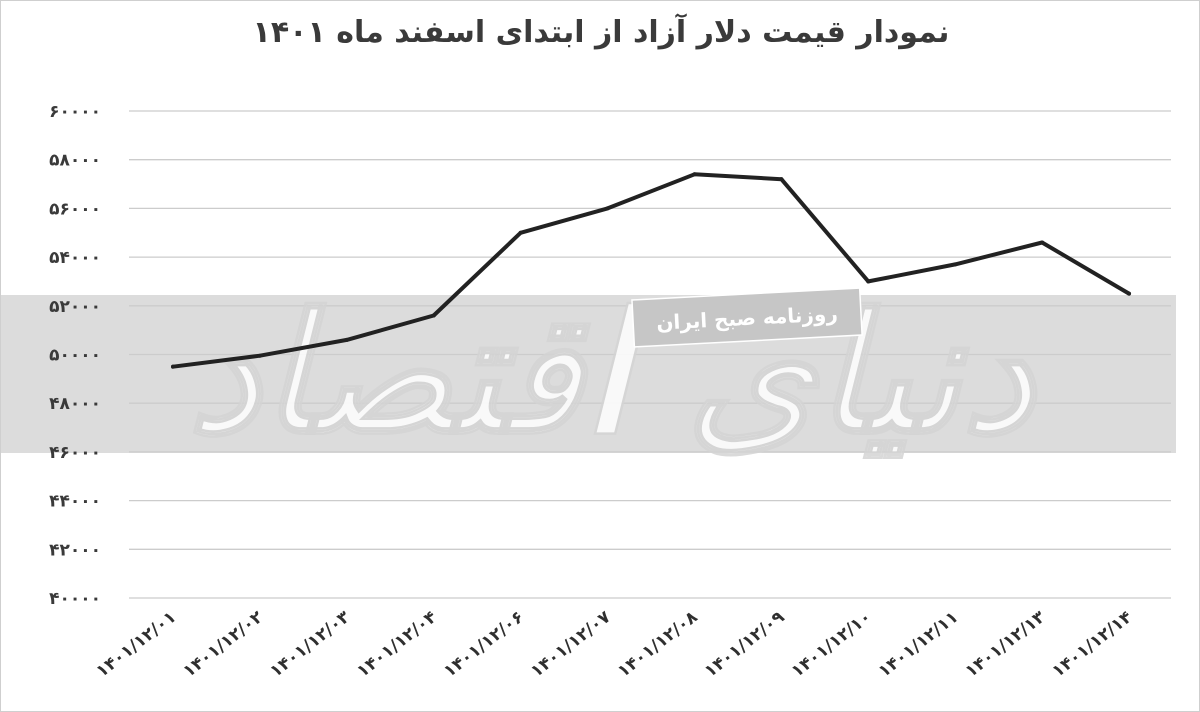 The image size is (1200, 712). Describe the element at coordinates (1006, 644) in the screenshot. I see `x-tick-label: ۱۴۰۱/۱۲/۱۳` at that location.